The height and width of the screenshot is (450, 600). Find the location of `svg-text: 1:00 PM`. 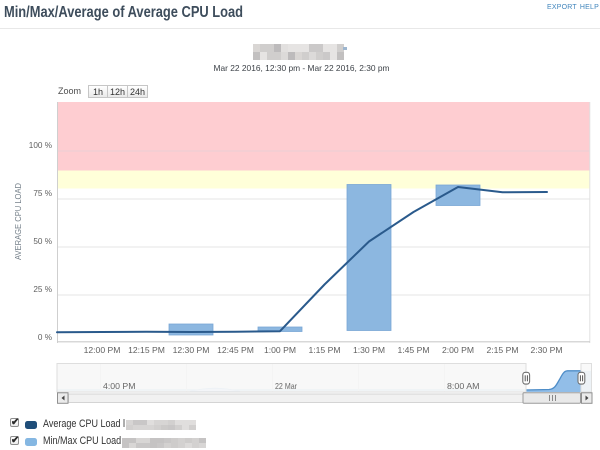

svg-text: 1:00 PM is located at coordinates (280, 350).